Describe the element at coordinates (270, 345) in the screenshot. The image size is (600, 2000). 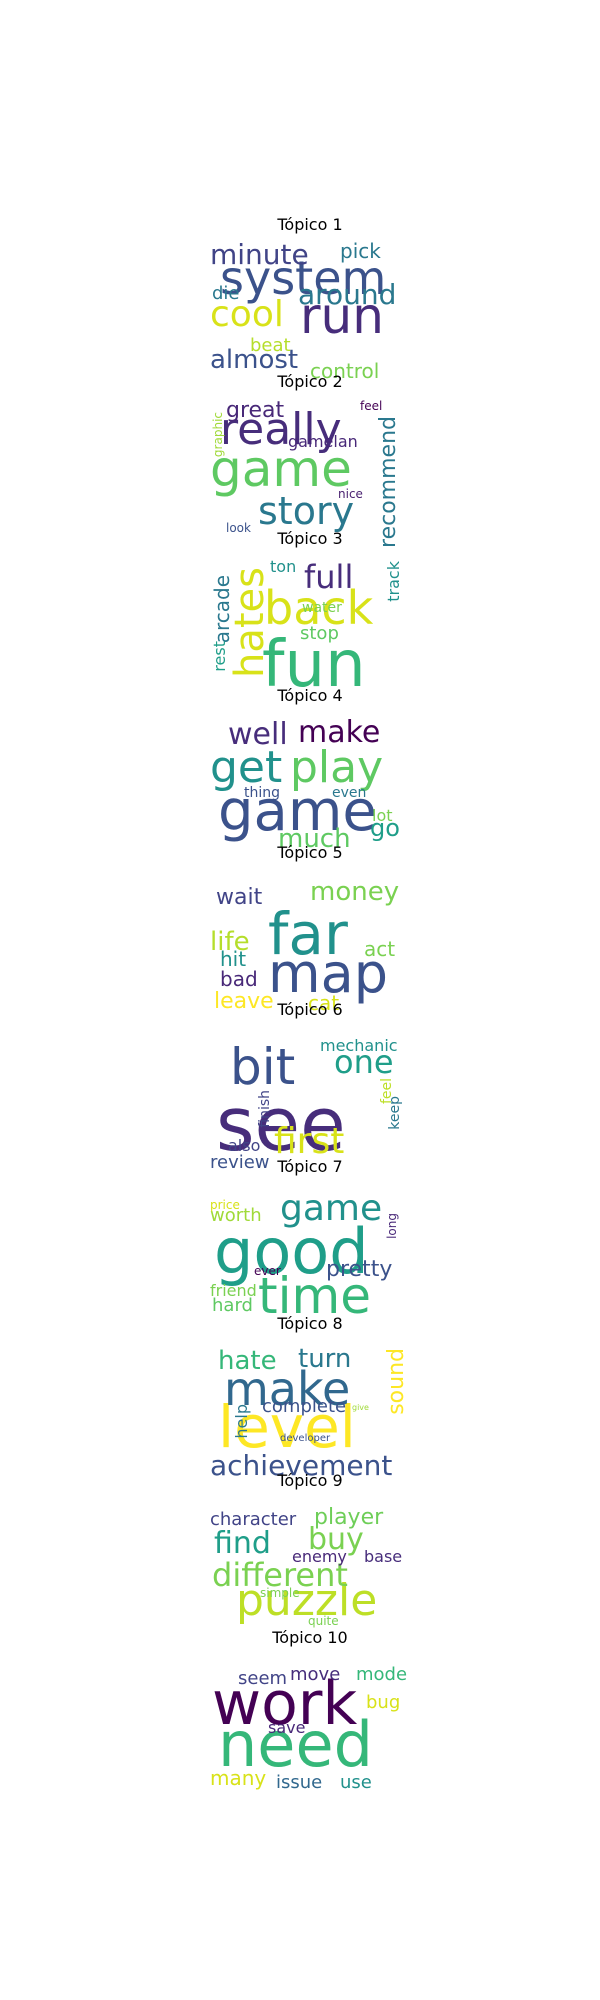
I see `cloud-word: beat` at that location.